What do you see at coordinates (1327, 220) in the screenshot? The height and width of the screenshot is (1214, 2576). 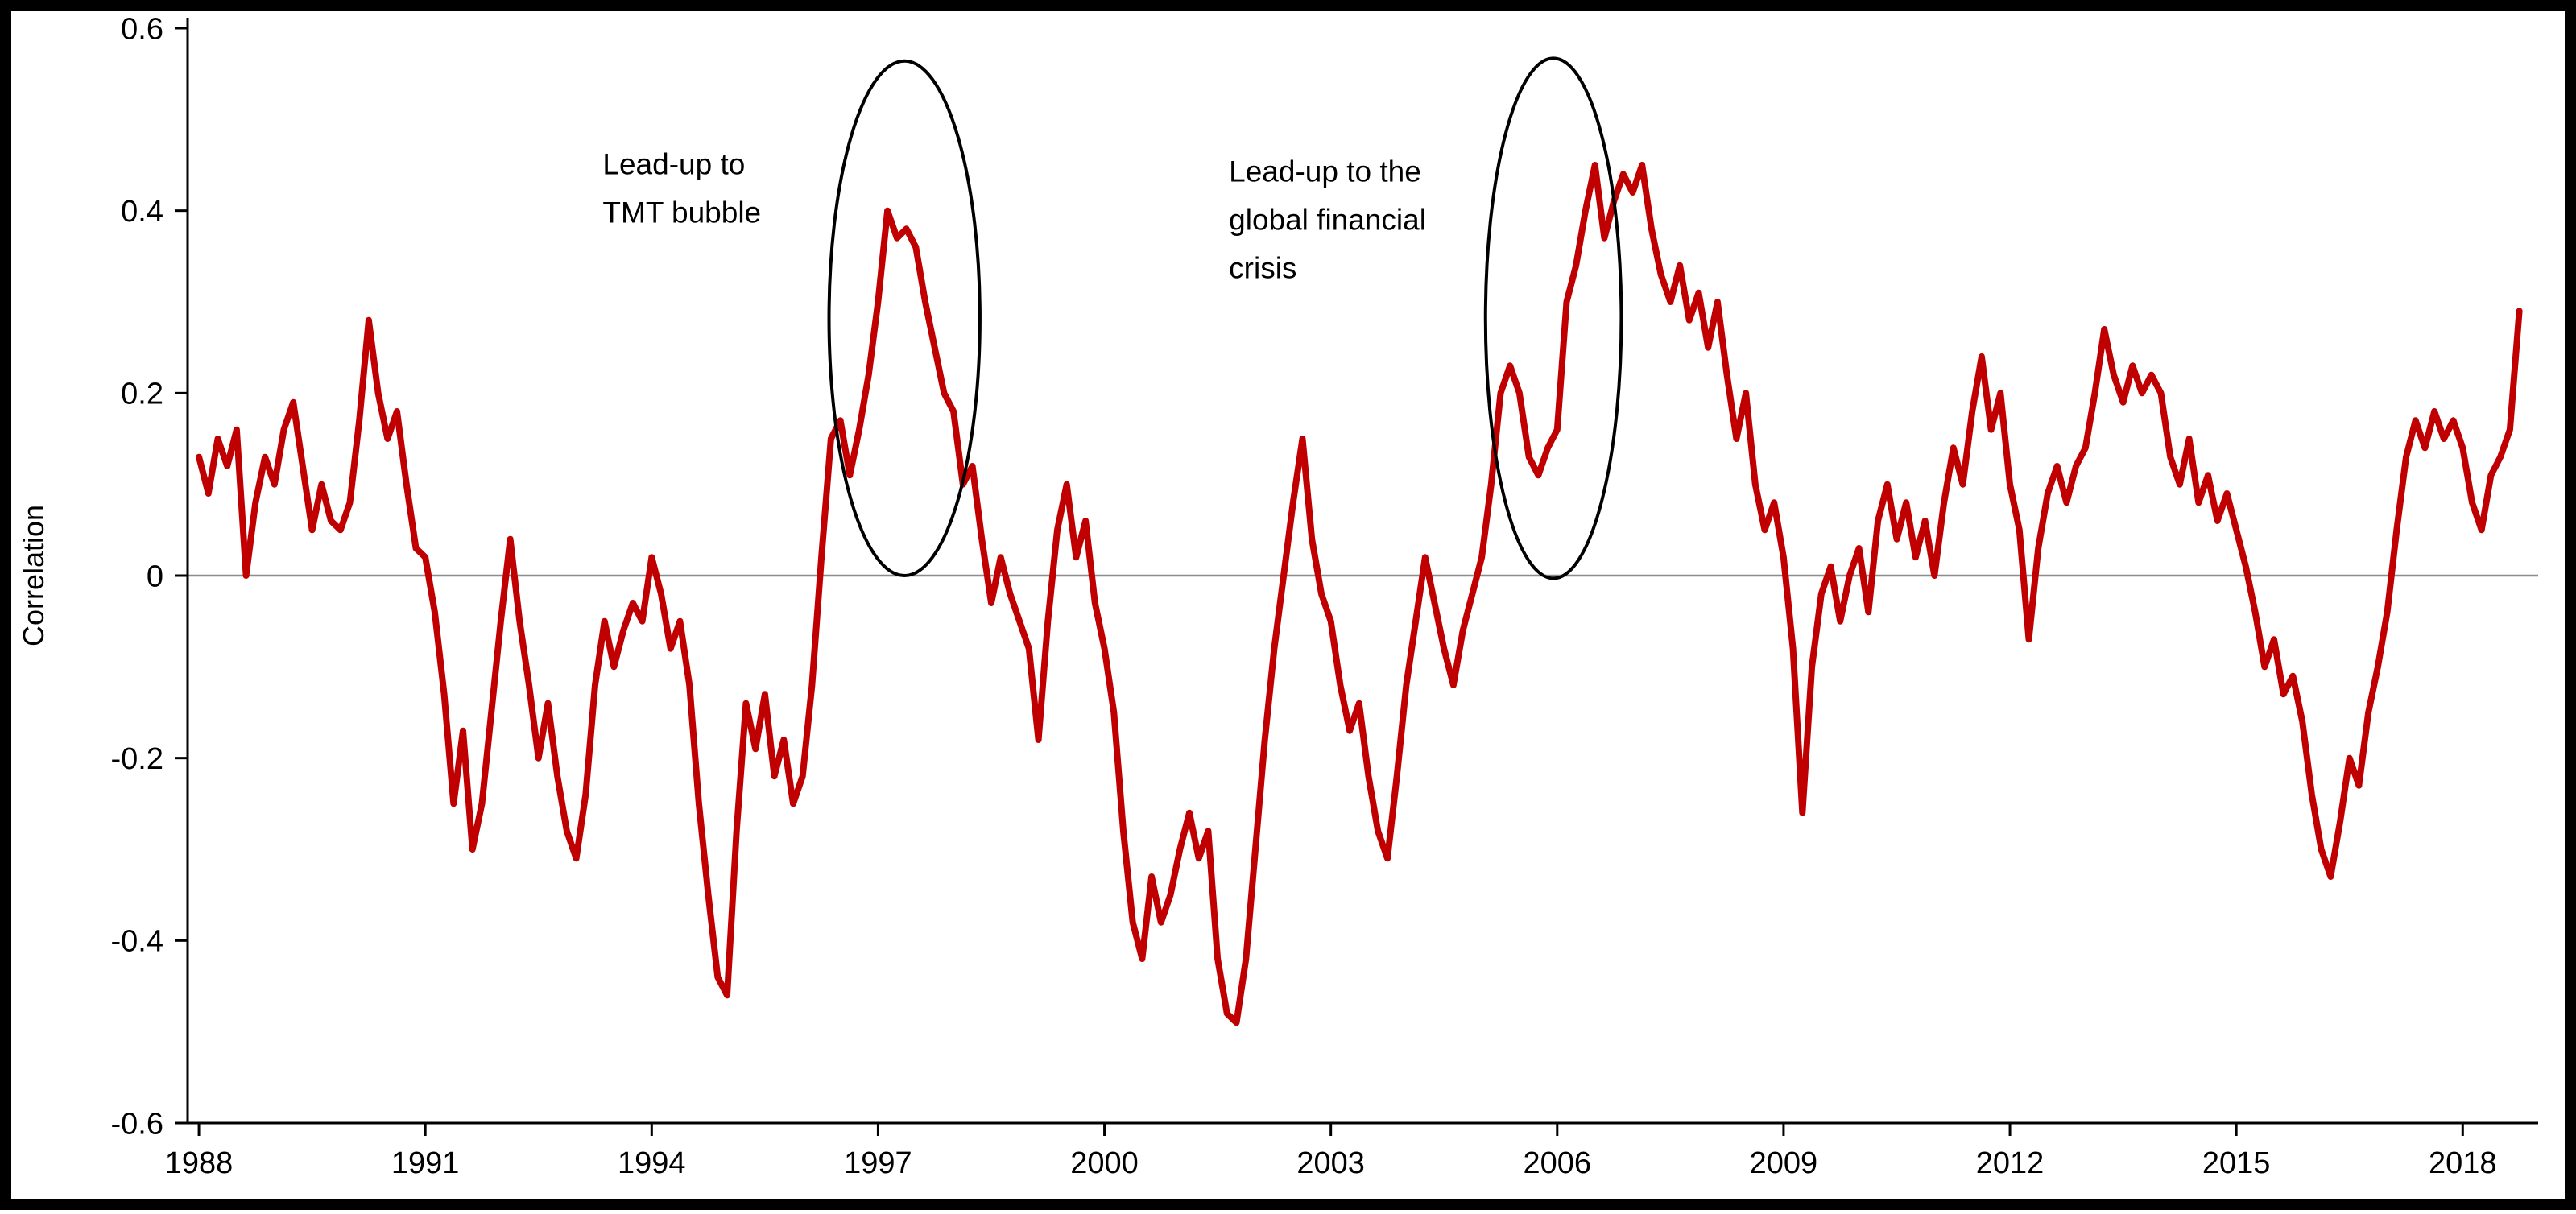 I see `annotation-text-gfc: Lead-up to the global financial crisis` at bounding box center [1327, 220].